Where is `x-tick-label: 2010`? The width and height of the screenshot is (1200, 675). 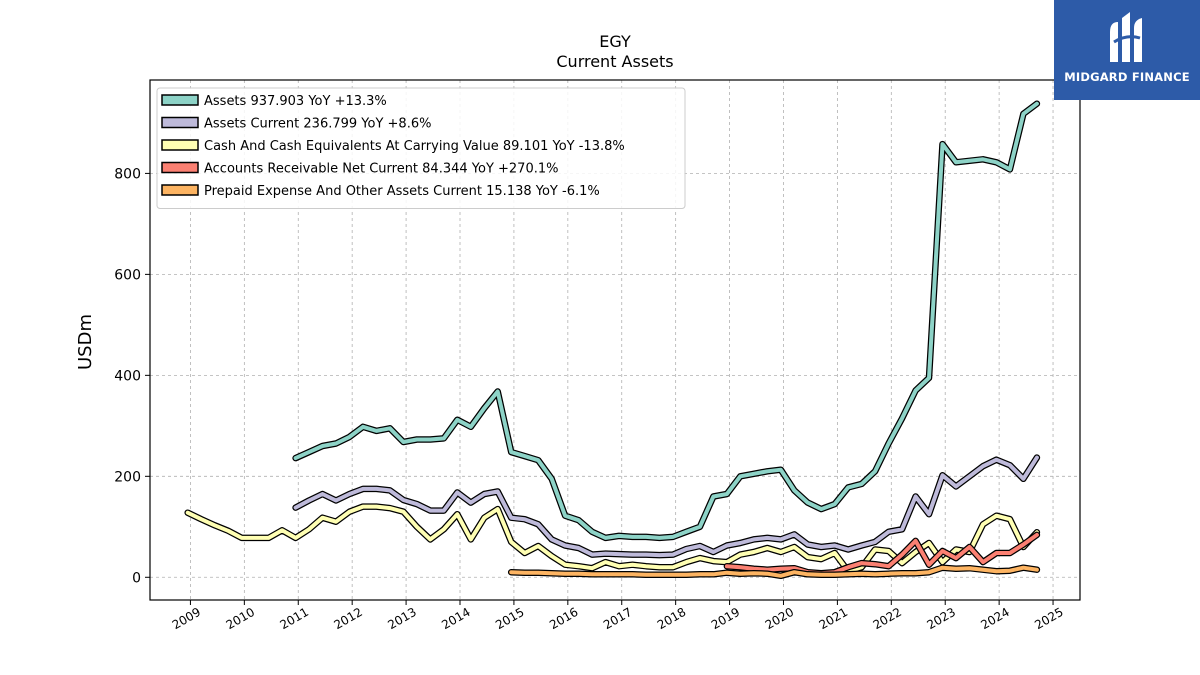
x-tick-label: 2010 is located at coordinates (240, 618).